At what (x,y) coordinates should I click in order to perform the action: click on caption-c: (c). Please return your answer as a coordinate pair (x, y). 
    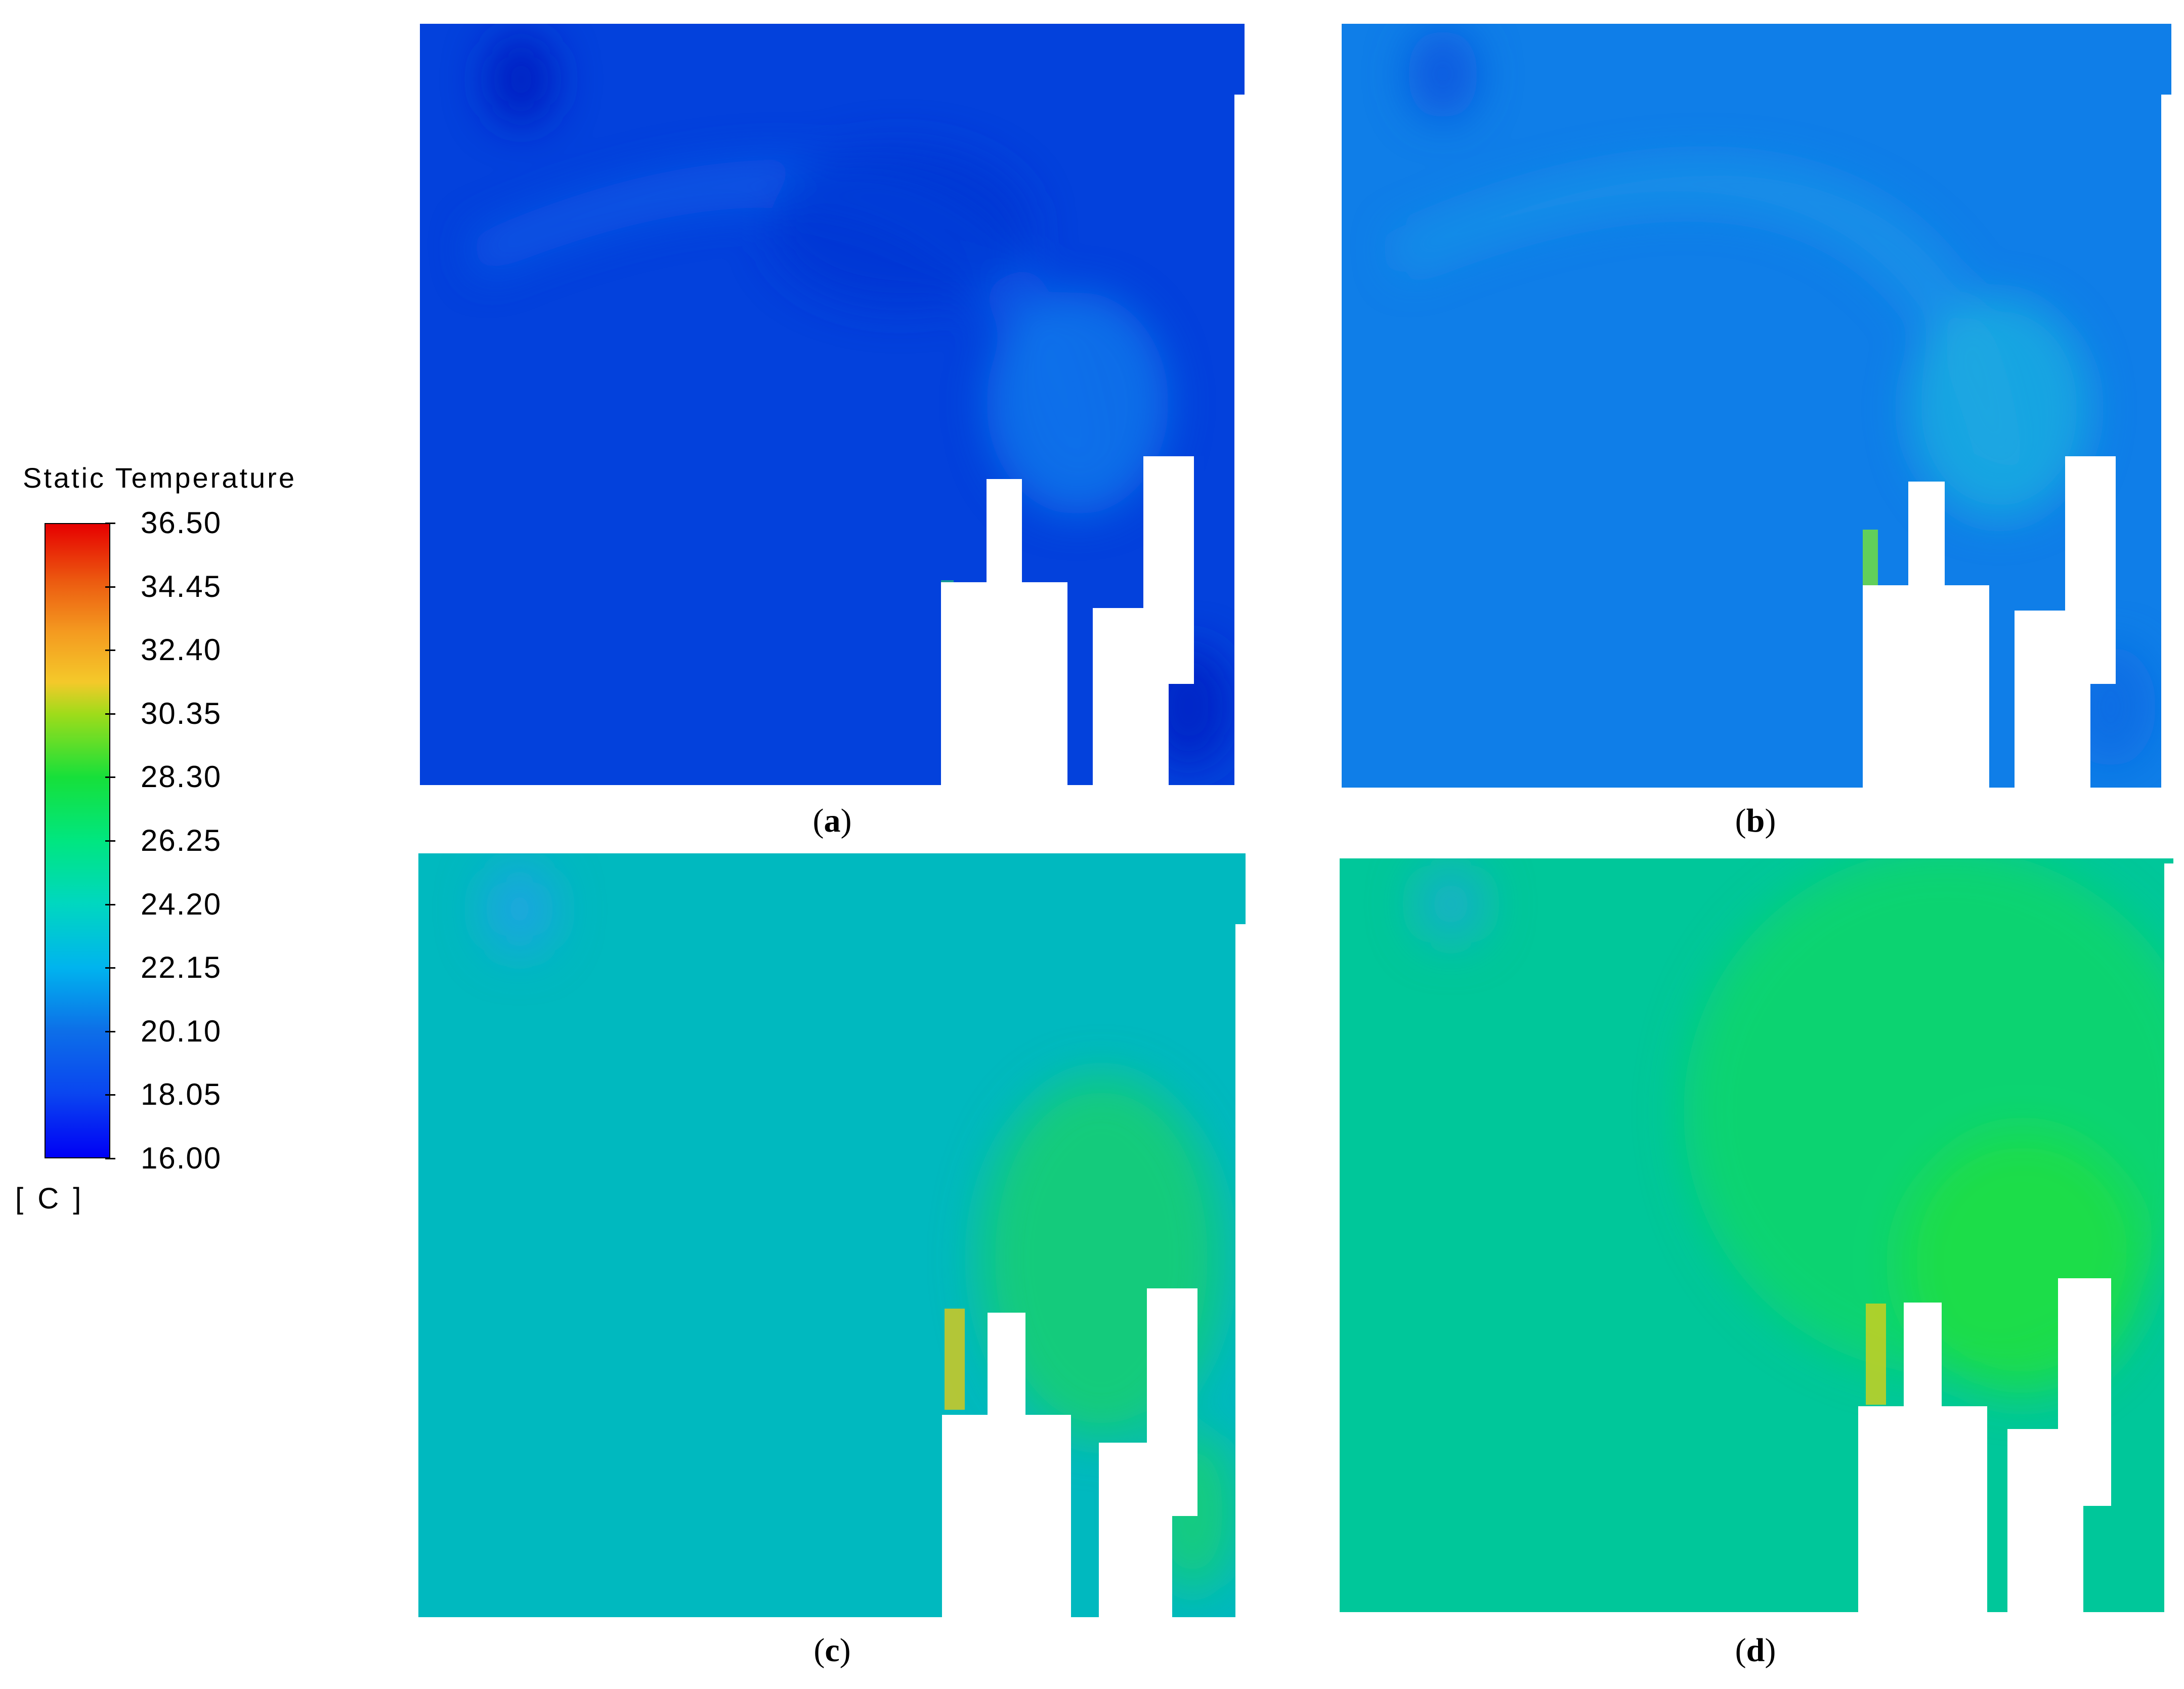
    Looking at the image, I should click on (832, 1650).